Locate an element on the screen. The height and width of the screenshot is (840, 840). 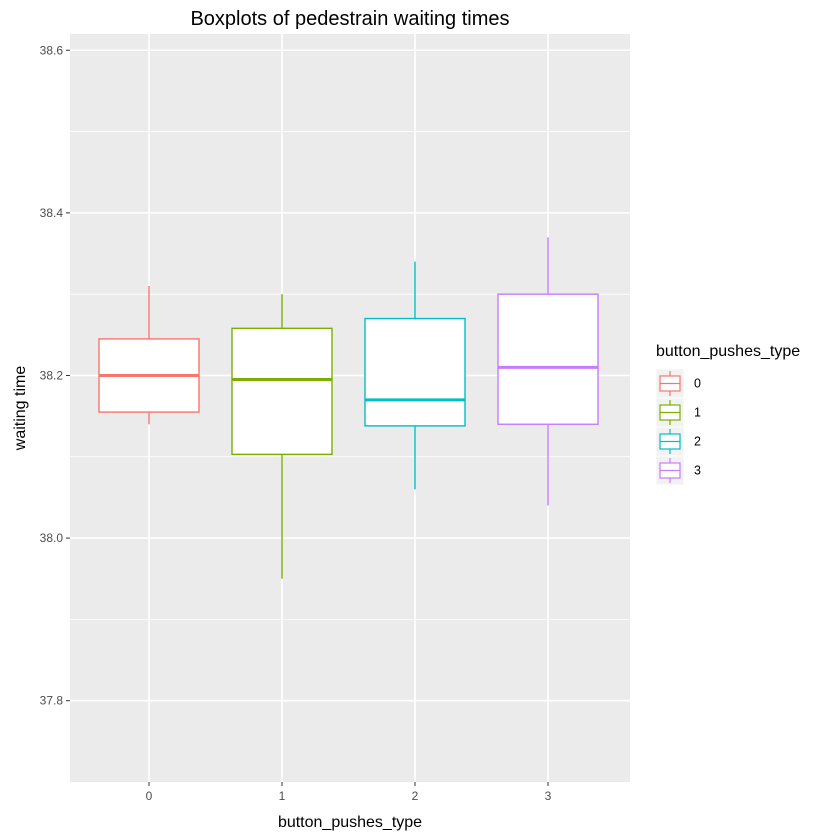
x-axis-label: button_pushes_type is located at coordinates (350, 822).